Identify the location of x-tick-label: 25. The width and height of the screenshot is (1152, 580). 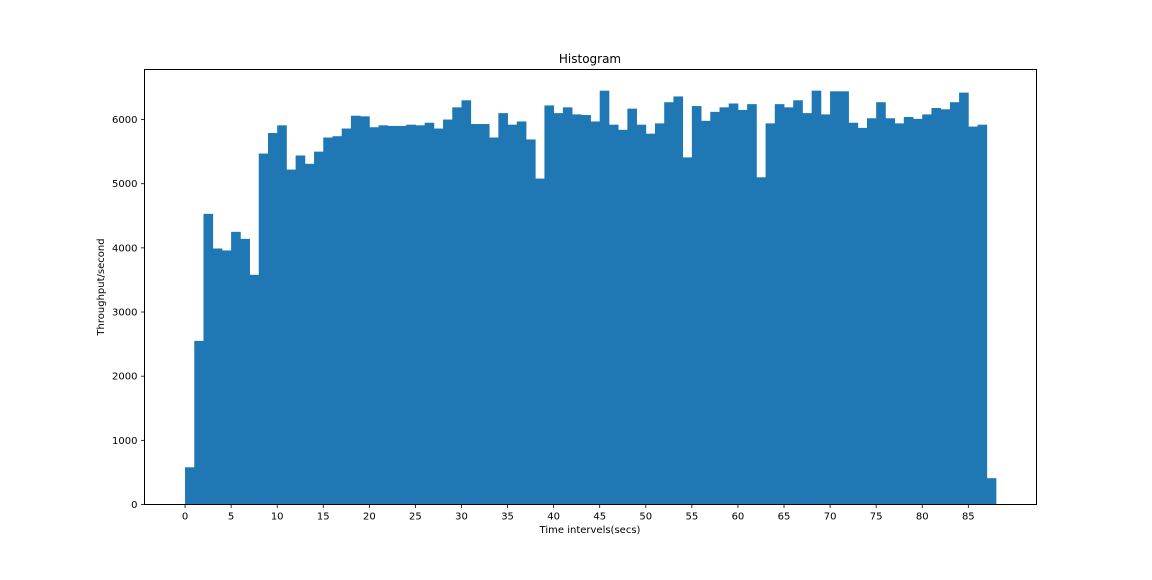
(415, 517).